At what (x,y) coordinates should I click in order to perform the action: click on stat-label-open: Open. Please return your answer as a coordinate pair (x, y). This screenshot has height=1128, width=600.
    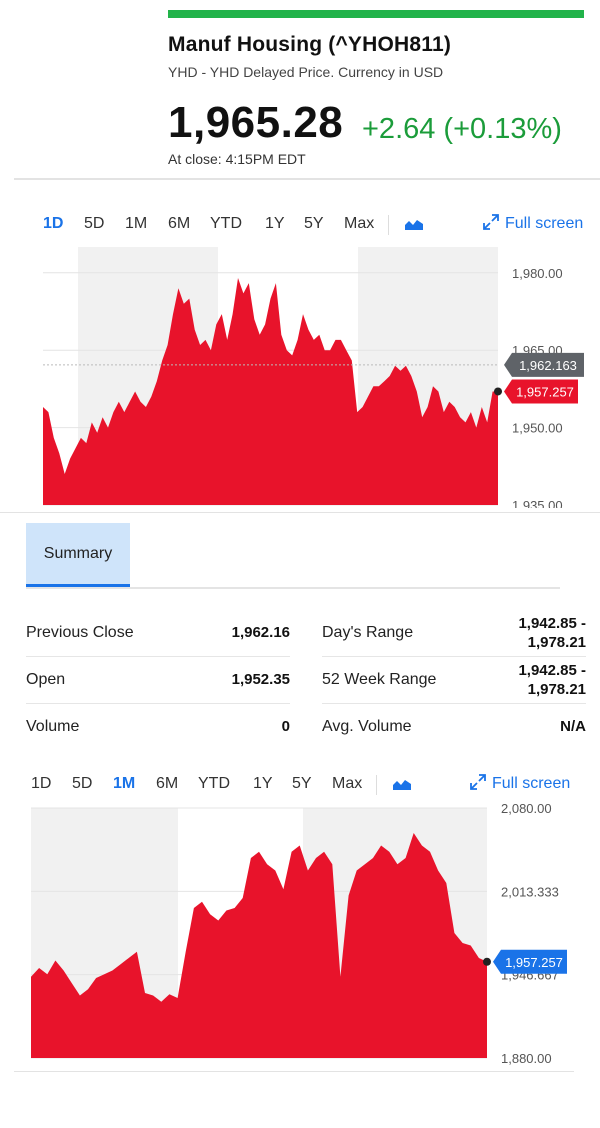
    Looking at the image, I should click on (46, 679).